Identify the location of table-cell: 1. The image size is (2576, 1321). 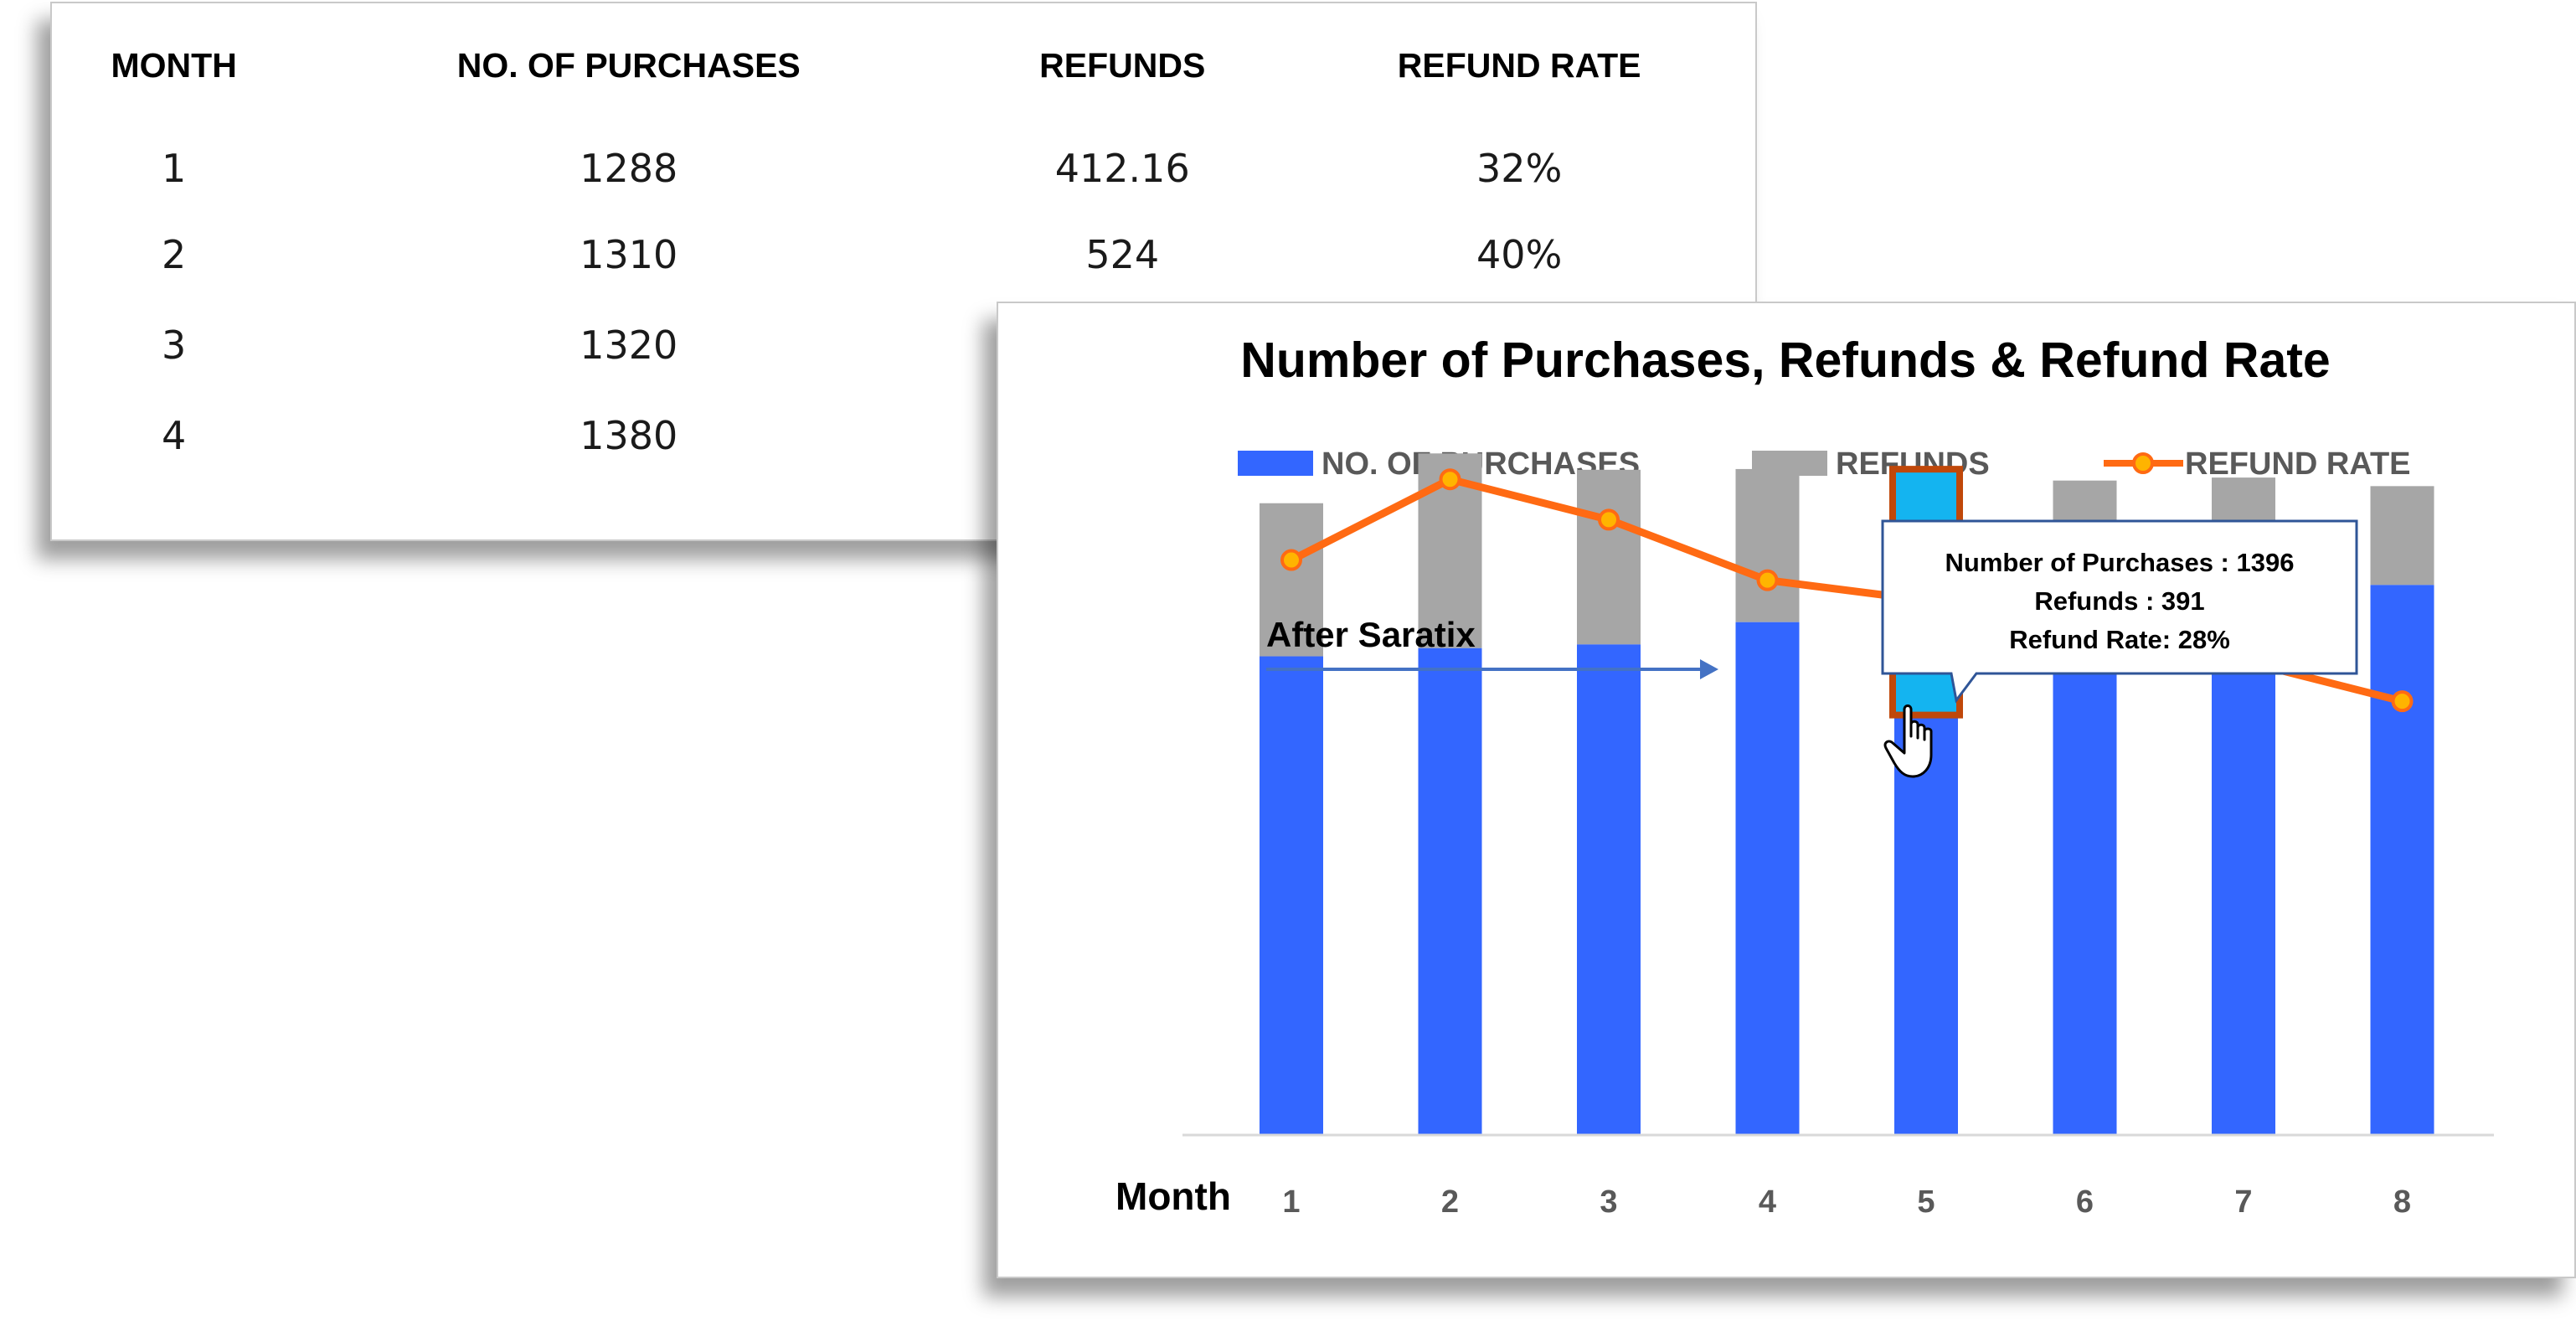
(174, 168).